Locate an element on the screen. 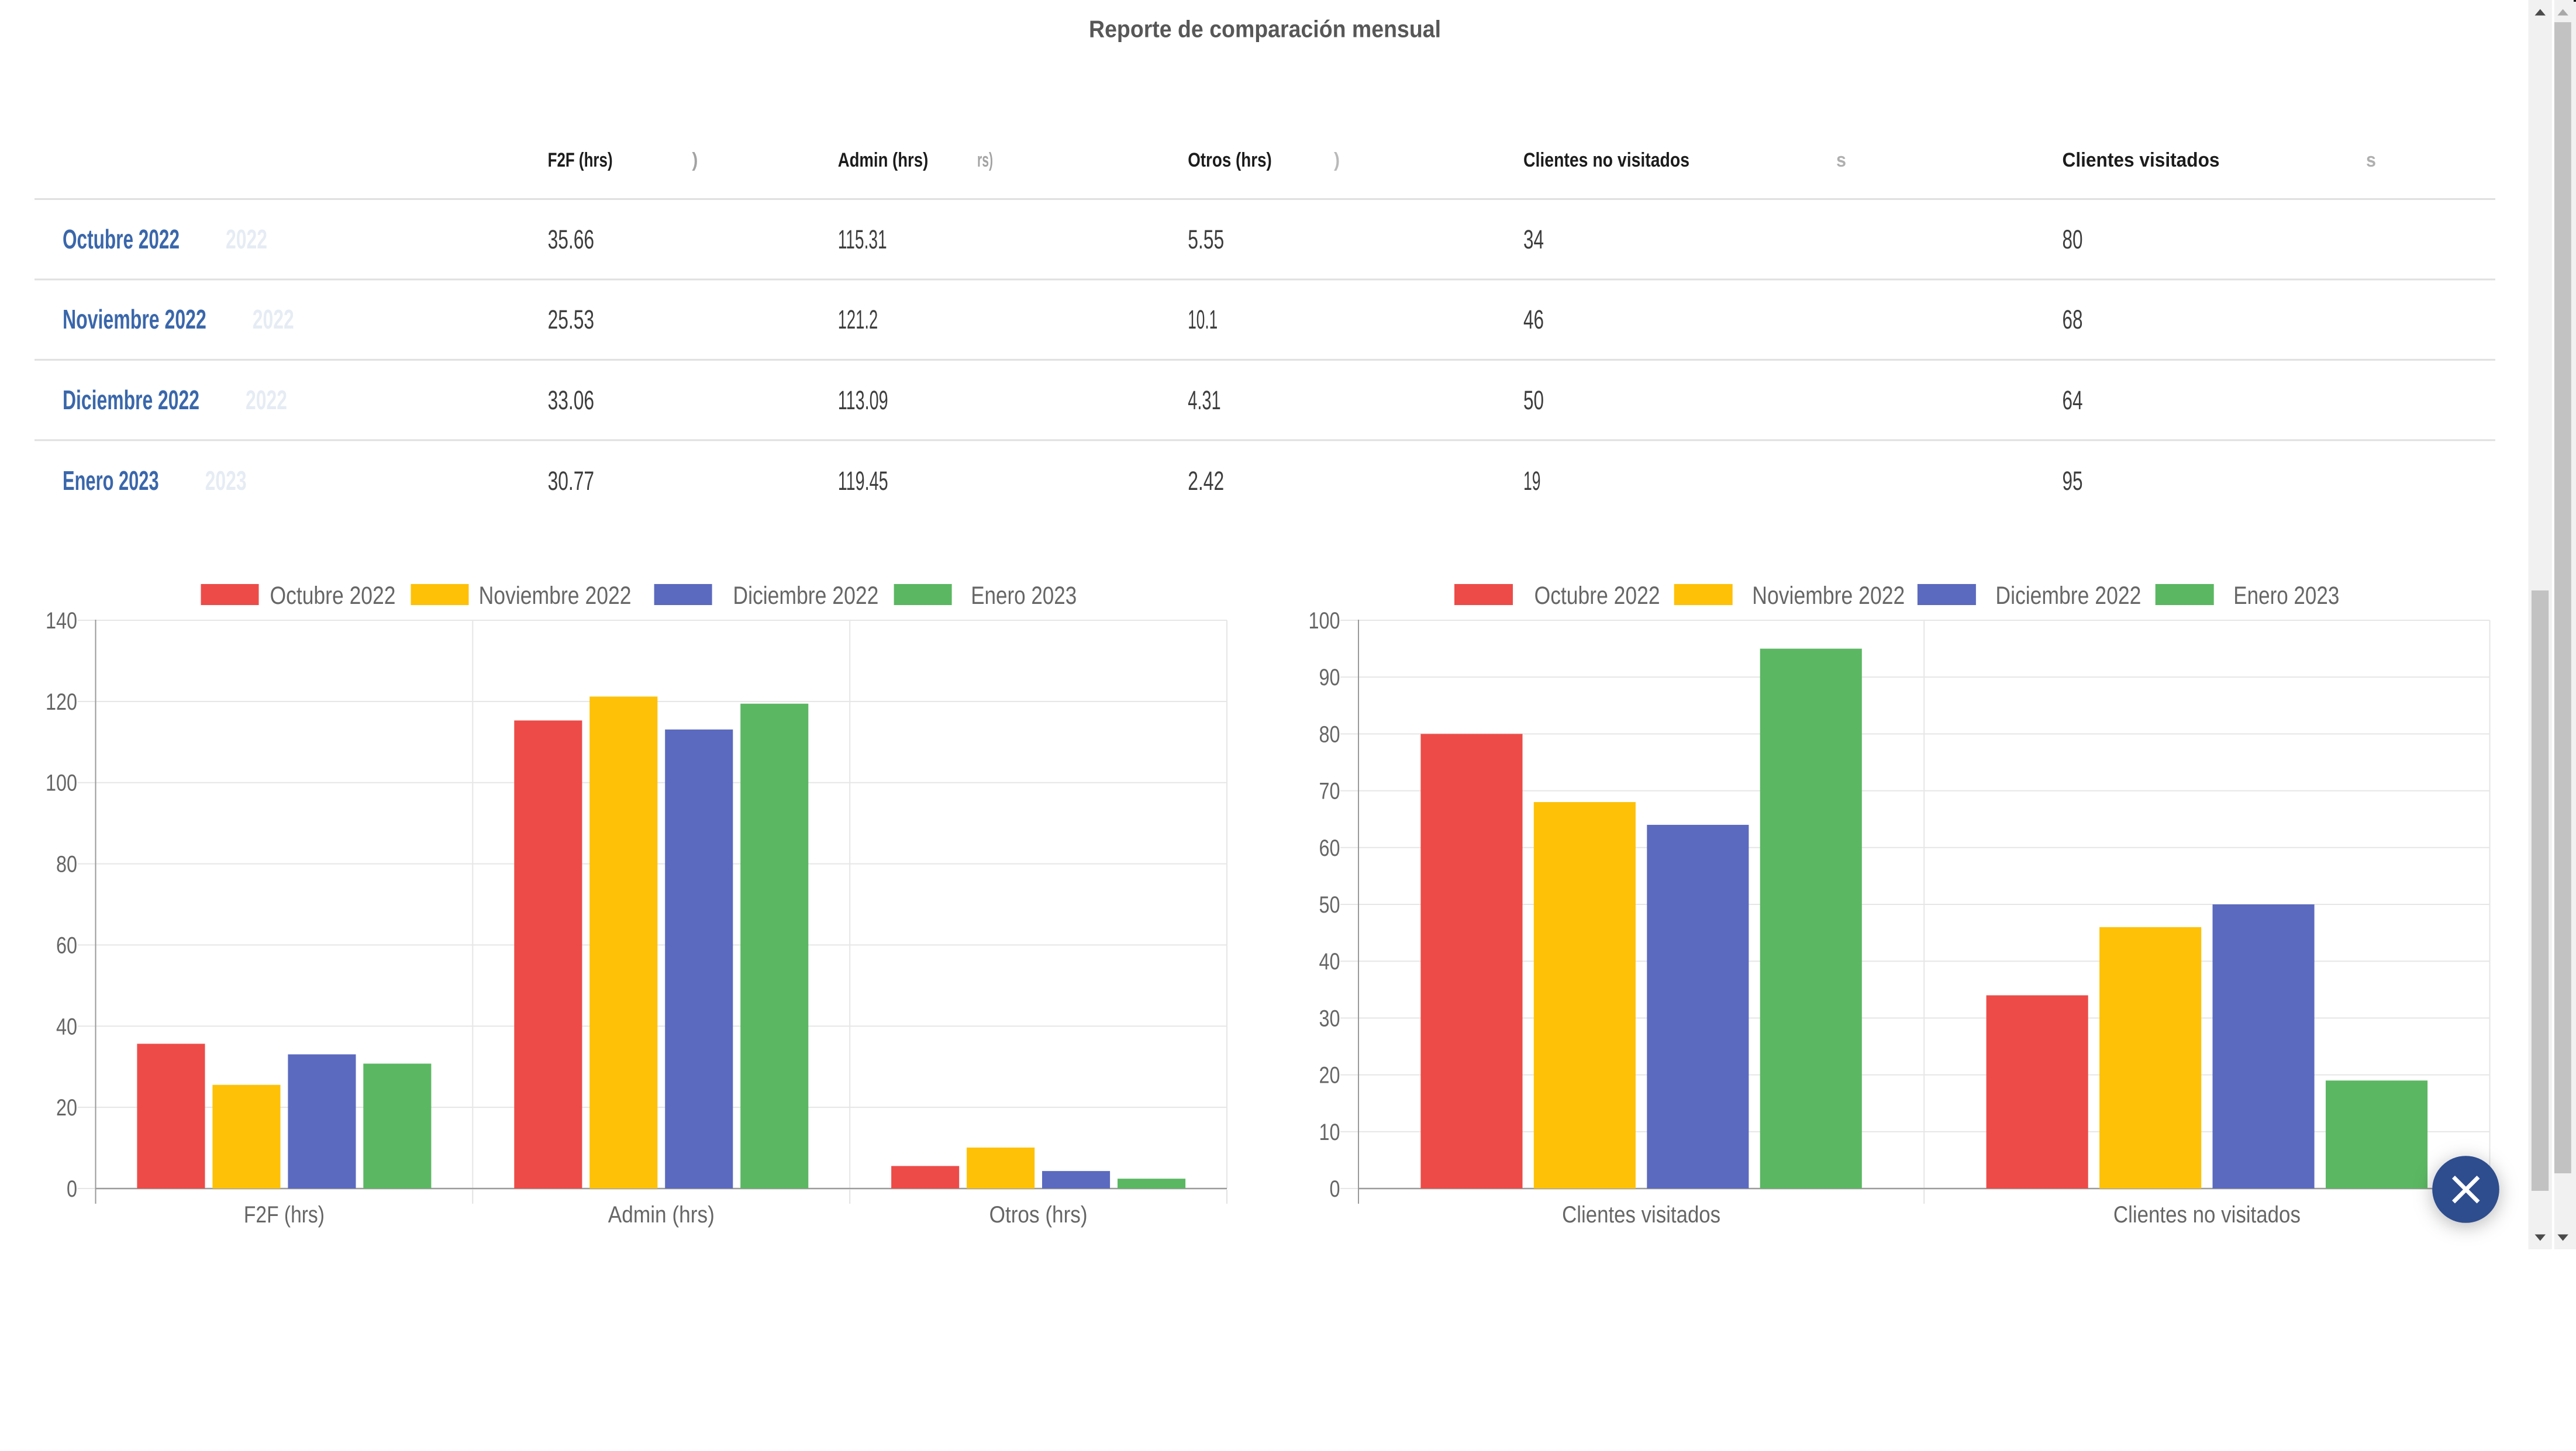  svg-text: 33.06 is located at coordinates (572, 400).